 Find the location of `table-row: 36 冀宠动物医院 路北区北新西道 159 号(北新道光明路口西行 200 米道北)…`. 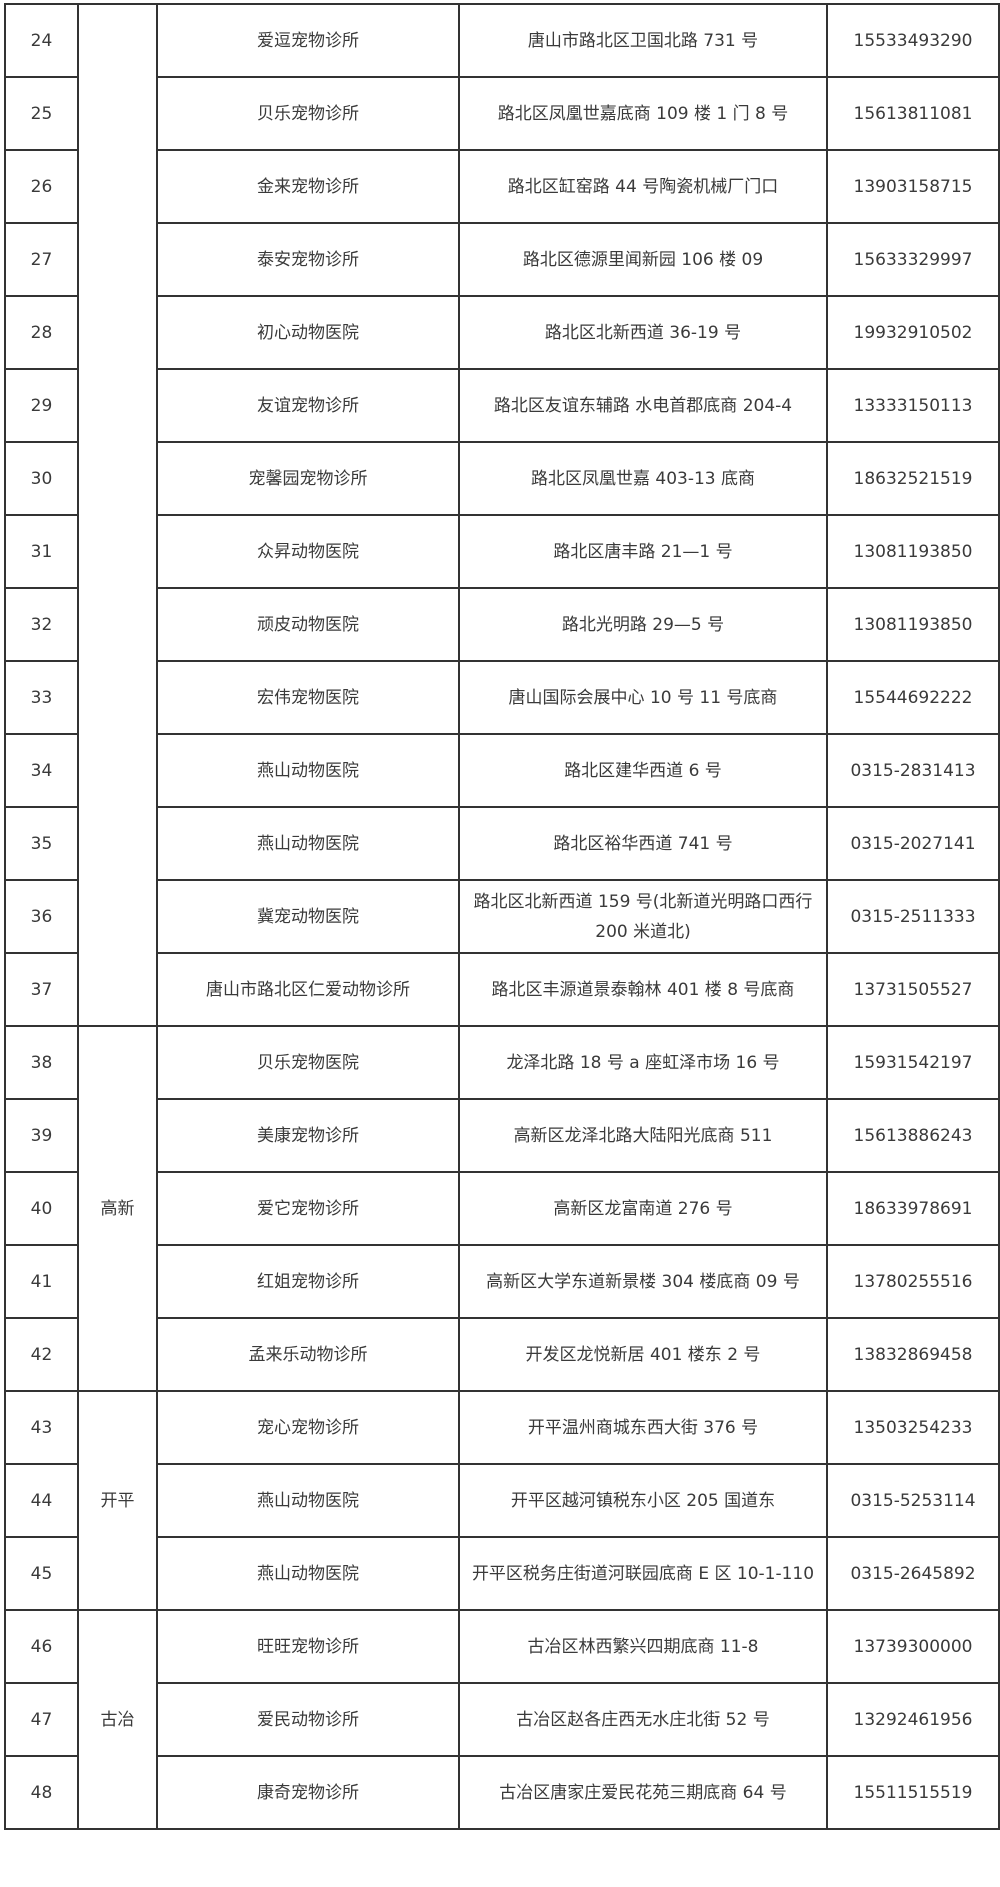

table-row: 36 冀宠动物医院 路北区北新西道 159 号(北新道光明路口西行 200 米道北)… is located at coordinates (502, 916).